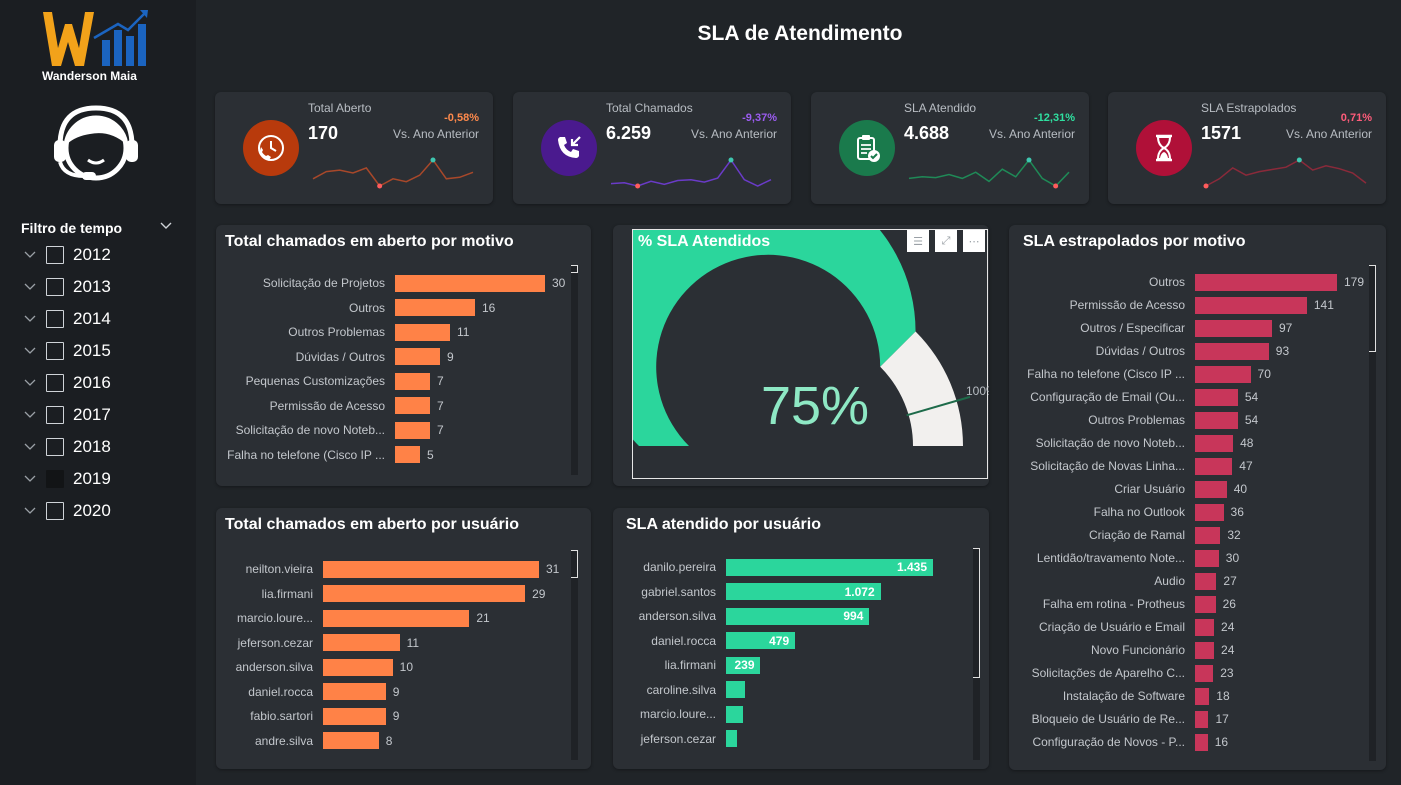 The width and height of the screenshot is (1401, 785). Describe the element at coordinates (375, 357) in the screenshot. I see `bar-row: Dúvidas / Outros 9` at that location.